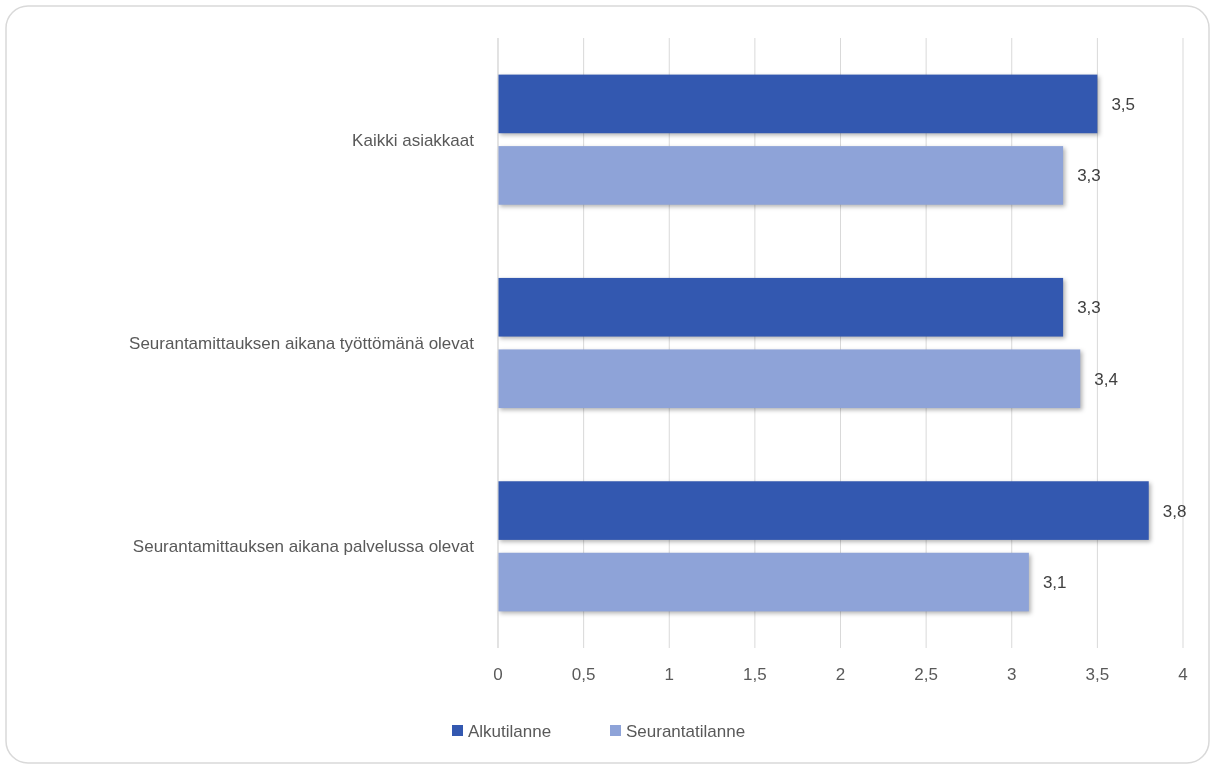 The width and height of the screenshot is (1215, 769). Describe the element at coordinates (498, 674) in the screenshot. I see `x-tick-label: 0` at that location.